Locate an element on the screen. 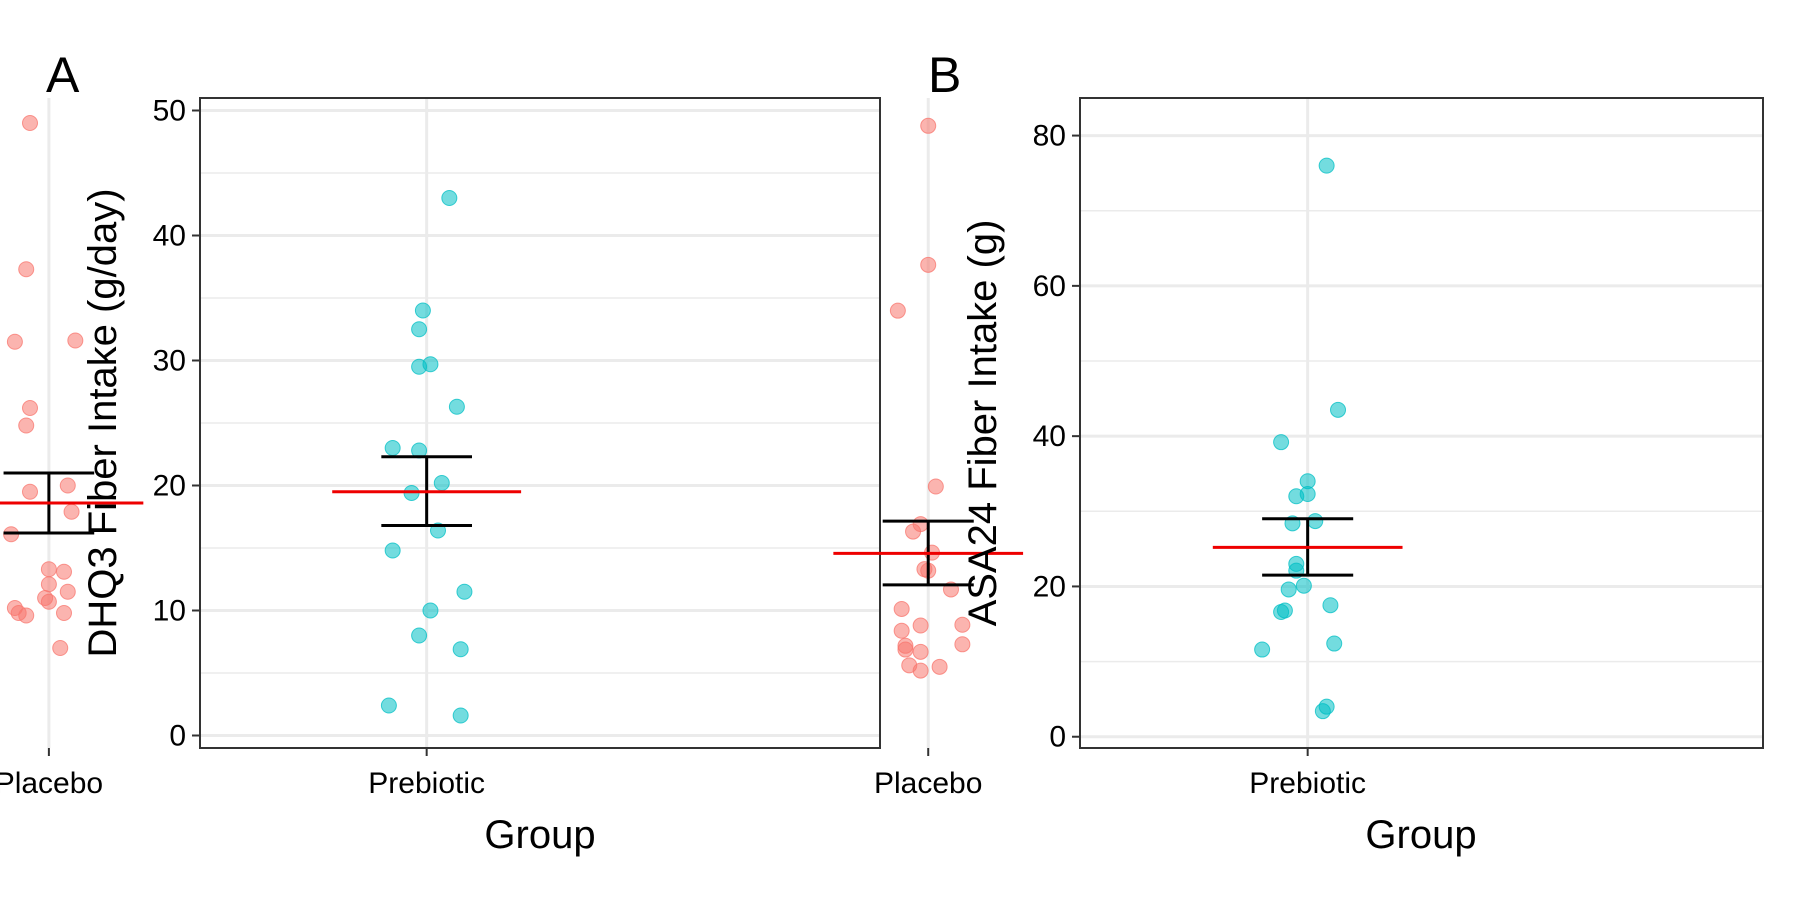  y-tick-label: 80 is located at coordinates (1049, 136).